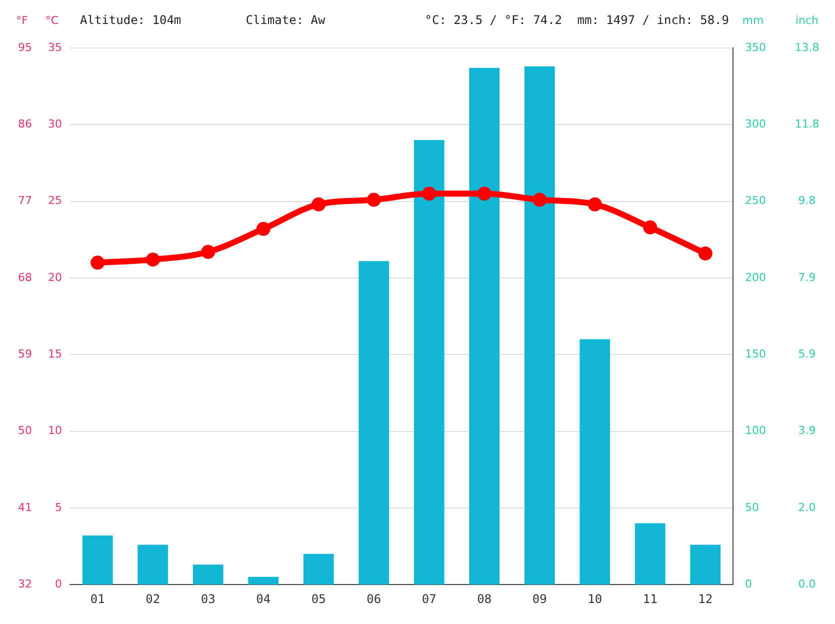 The width and height of the screenshot is (835, 624). Describe the element at coordinates (318, 599) in the screenshot. I see `x-tick-label: 05` at that location.